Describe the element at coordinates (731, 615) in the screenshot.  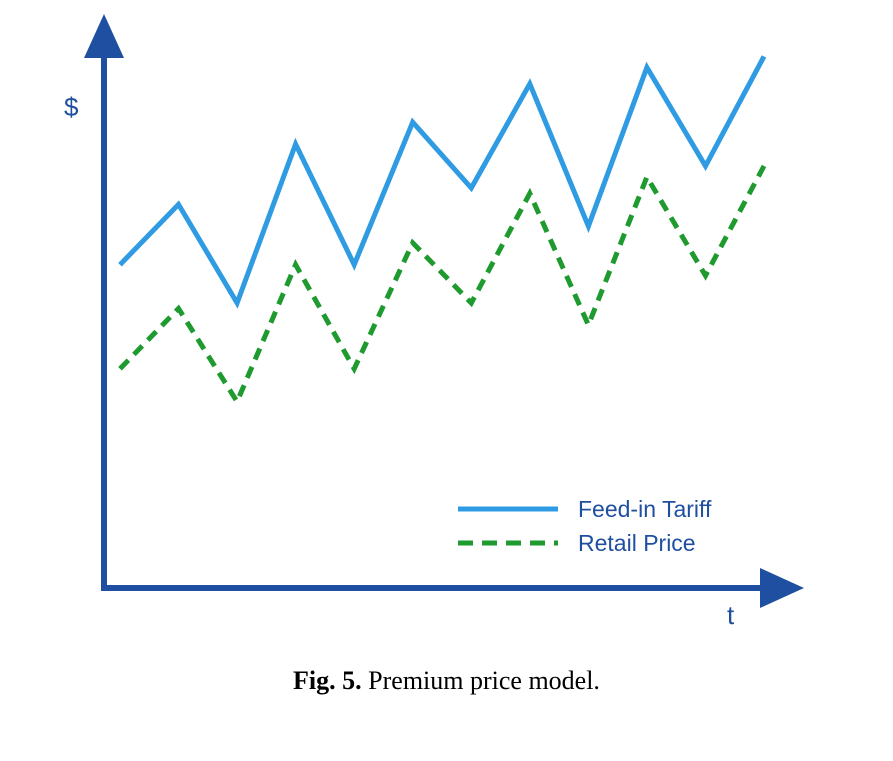
I see `x-axis-label: t` at that location.